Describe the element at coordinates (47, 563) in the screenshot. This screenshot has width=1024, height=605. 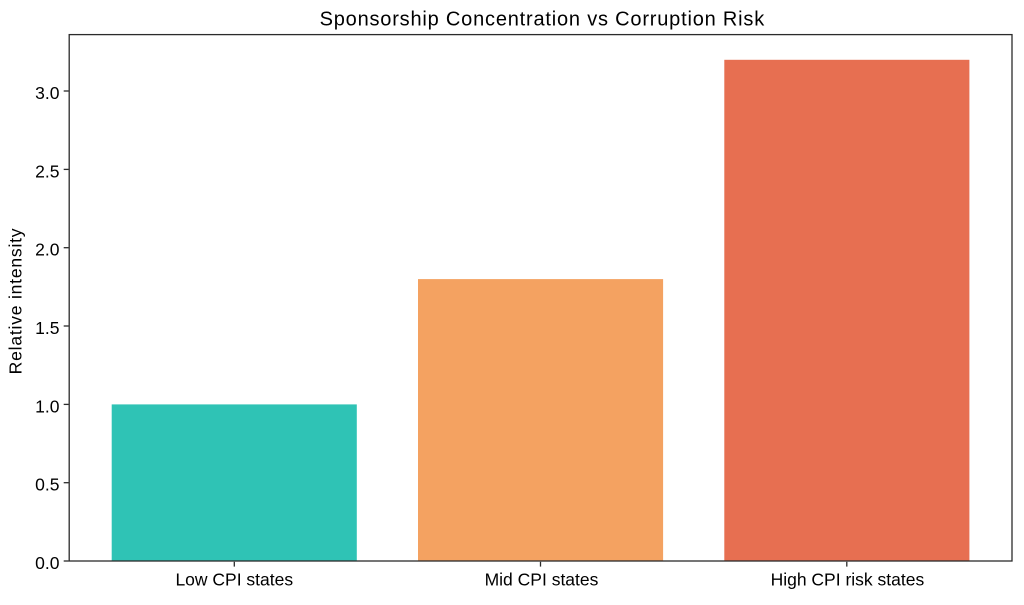
I see `svg-text: 0.0` at that location.